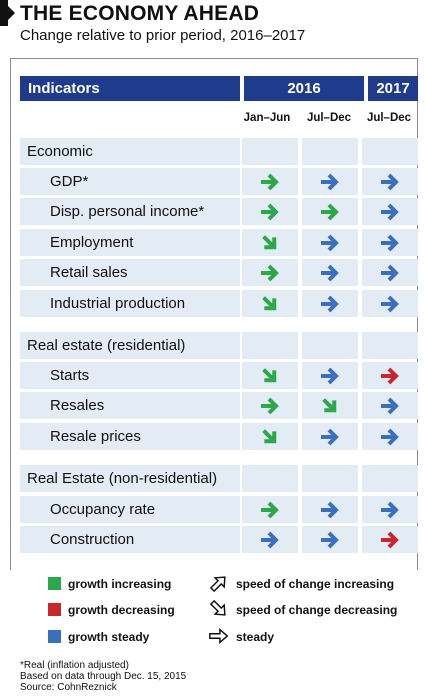  I want to click on table-row: GDP*, so click(219, 181).